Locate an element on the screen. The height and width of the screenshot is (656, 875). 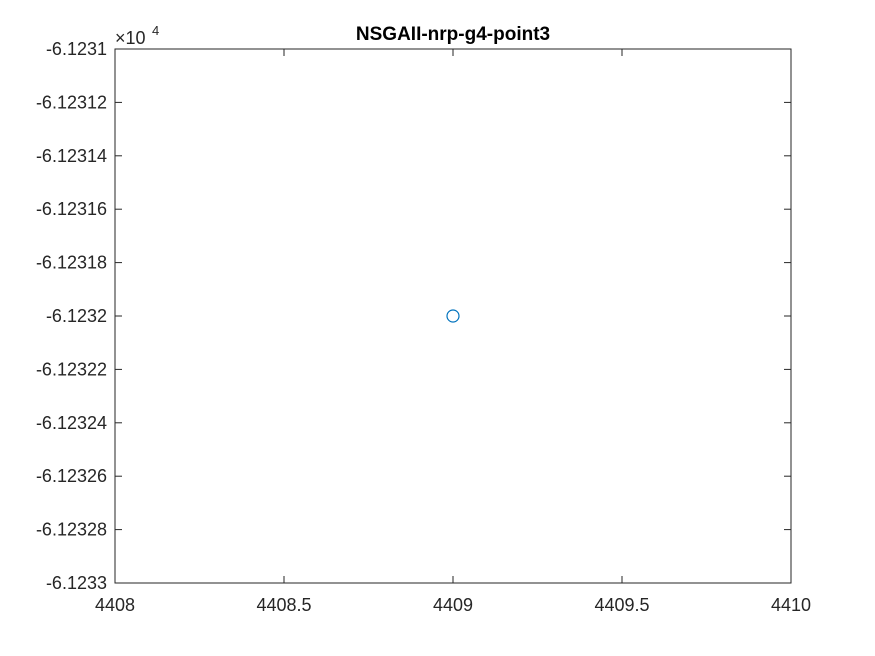
y-tick-label: -6.12322 is located at coordinates (71, 369).